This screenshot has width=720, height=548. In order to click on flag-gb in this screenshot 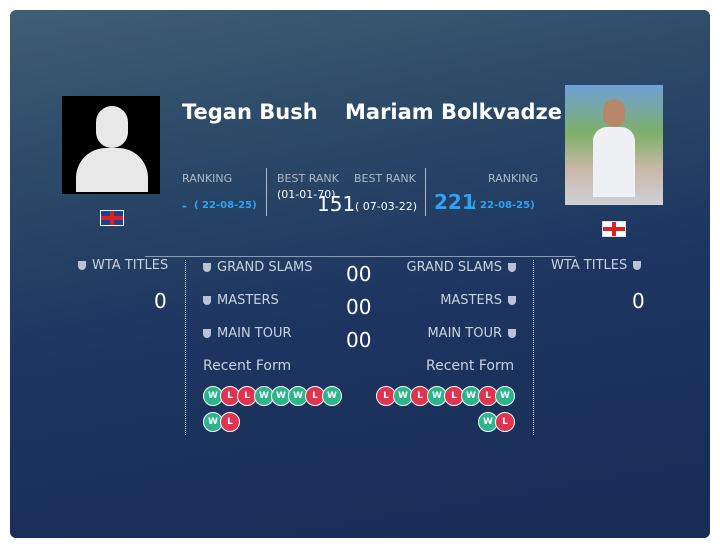, I will do `click(112, 218)`.